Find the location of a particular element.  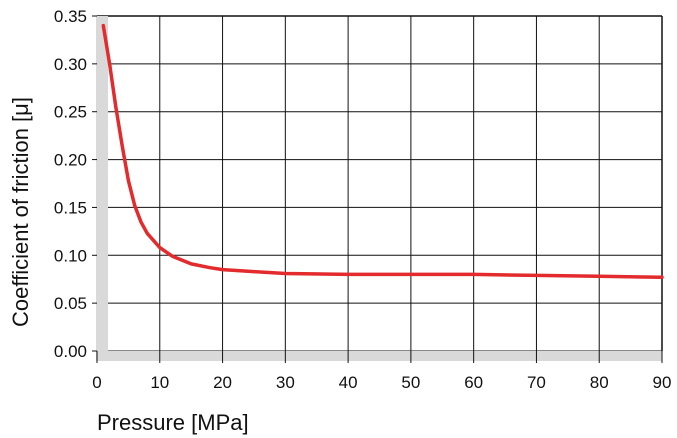

y-tick-label-4: 0.20 is located at coordinates (70, 160).